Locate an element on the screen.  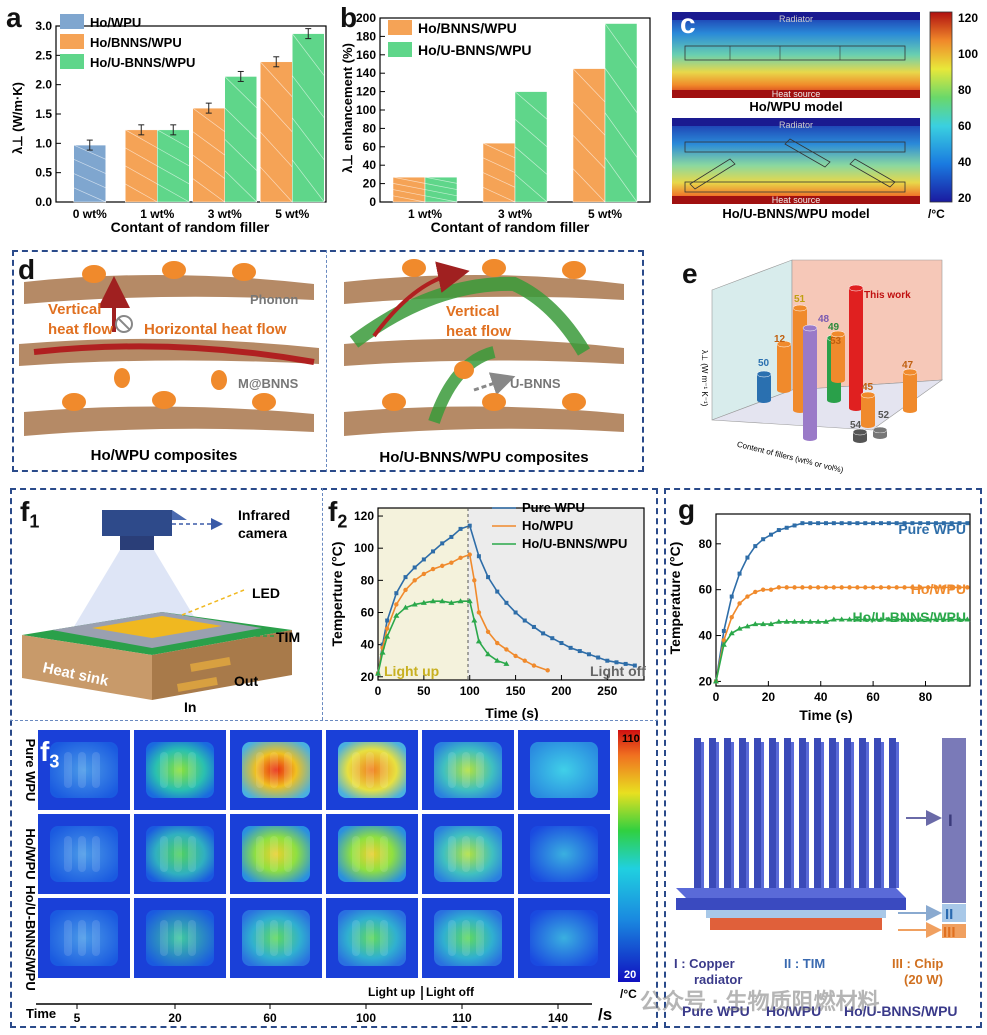
d-vertical-label-2: Vertical is located at coordinates (472, 311).